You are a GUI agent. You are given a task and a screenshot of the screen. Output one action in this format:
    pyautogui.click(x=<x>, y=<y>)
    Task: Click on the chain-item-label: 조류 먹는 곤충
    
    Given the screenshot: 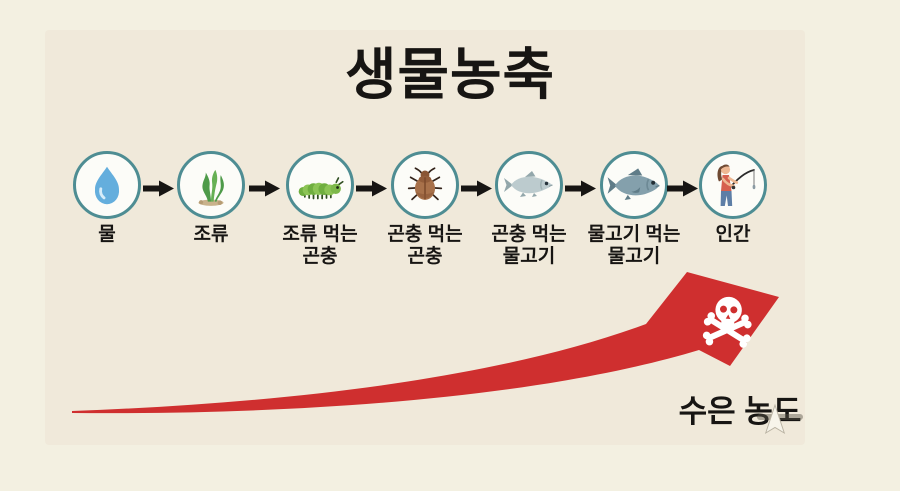 What is the action you would take?
    pyautogui.click(x=320, y=245)
    